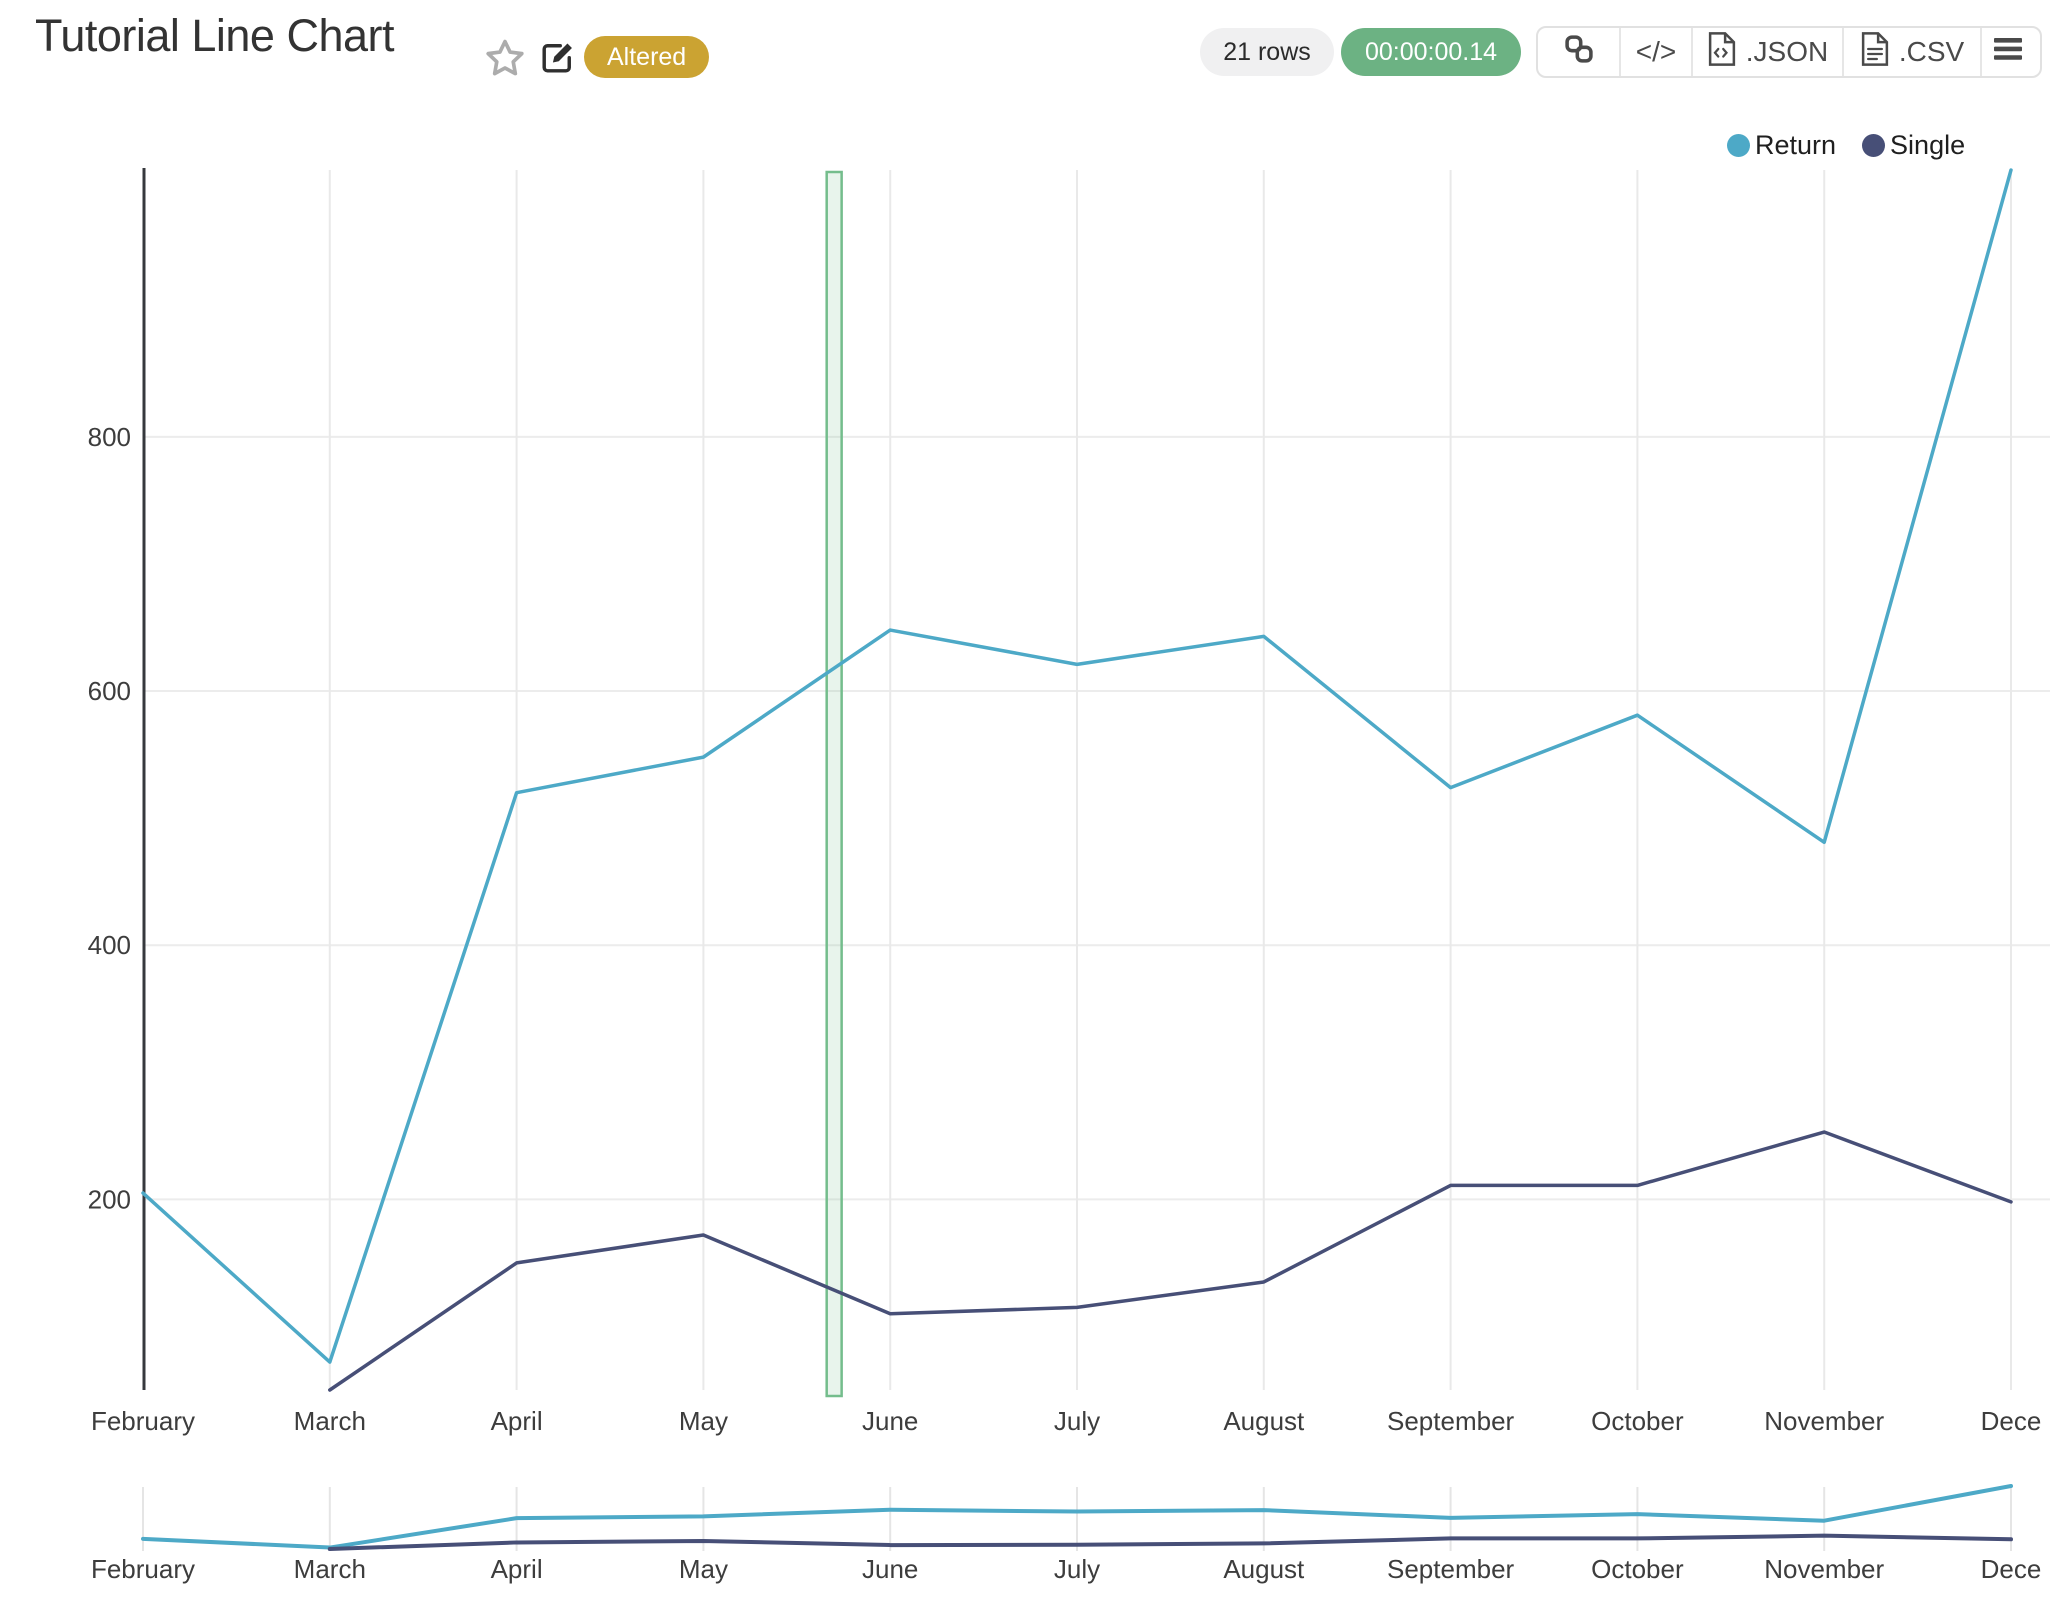 The height and width of the screenshot is (1598, 2050). I want to click on navigator-x-label: February, so click(143, 1569).